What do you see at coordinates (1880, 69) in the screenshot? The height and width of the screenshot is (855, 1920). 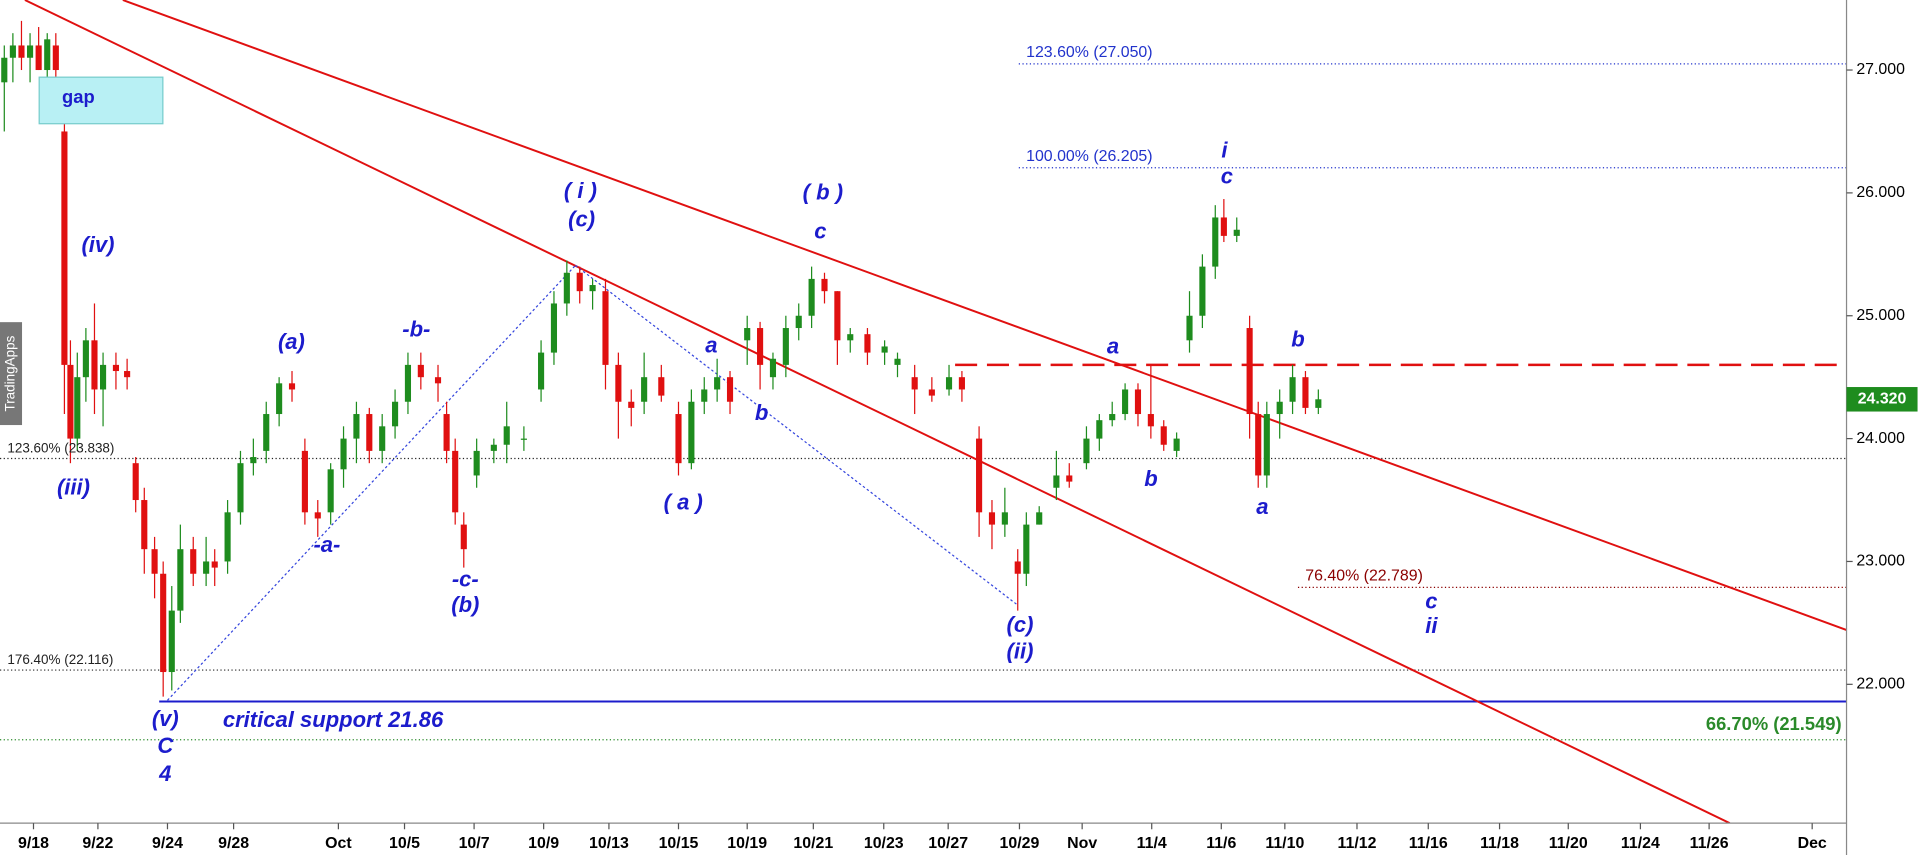 I see `y-tick-label: 27.000` at bounding box center [1880, 69].